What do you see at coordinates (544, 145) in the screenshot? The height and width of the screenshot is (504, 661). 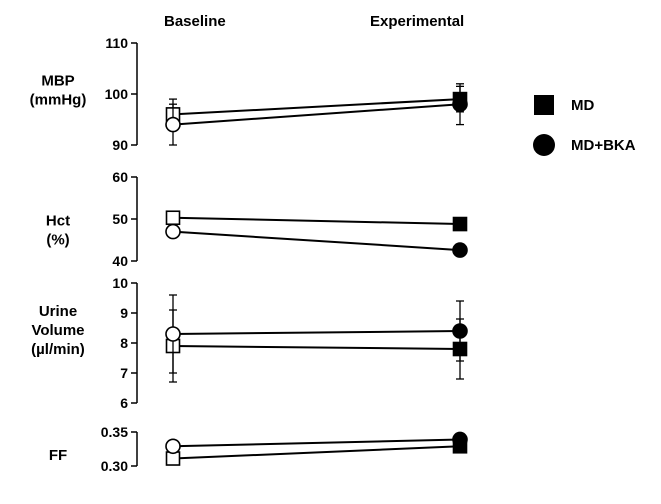 I see `legend-marker-md-bka` at bounding box center [544, 145].